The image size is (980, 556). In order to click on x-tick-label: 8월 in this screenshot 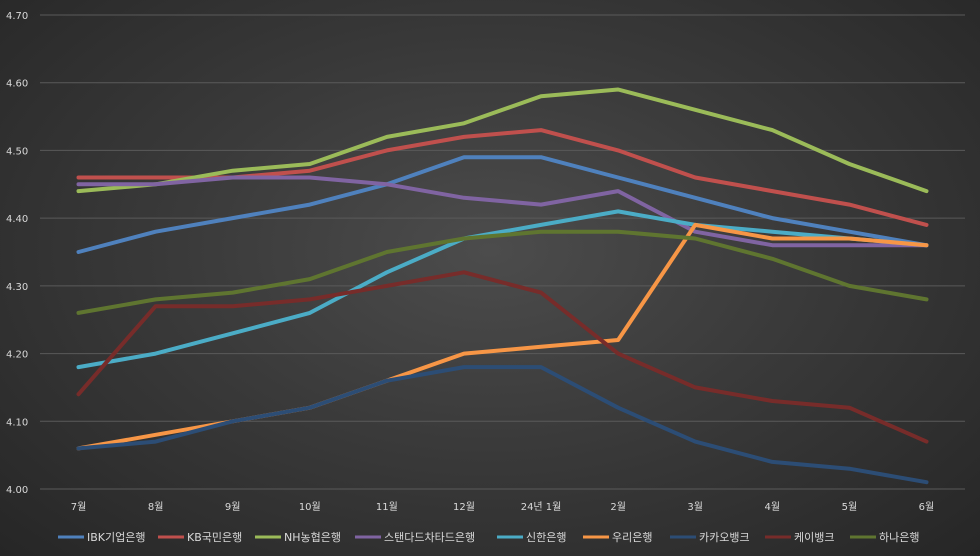, I will do `click(156, 507)`.